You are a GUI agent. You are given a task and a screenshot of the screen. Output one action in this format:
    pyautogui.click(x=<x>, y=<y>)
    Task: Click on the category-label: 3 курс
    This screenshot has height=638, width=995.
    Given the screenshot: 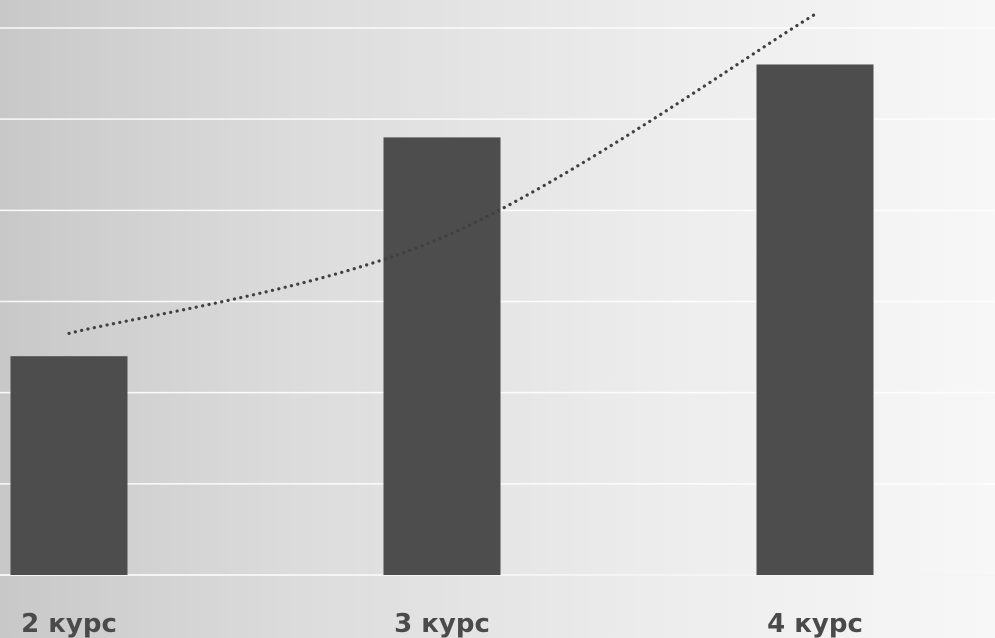 What is the action you would take?
    pyautogui.click(x=442, y=623)
    